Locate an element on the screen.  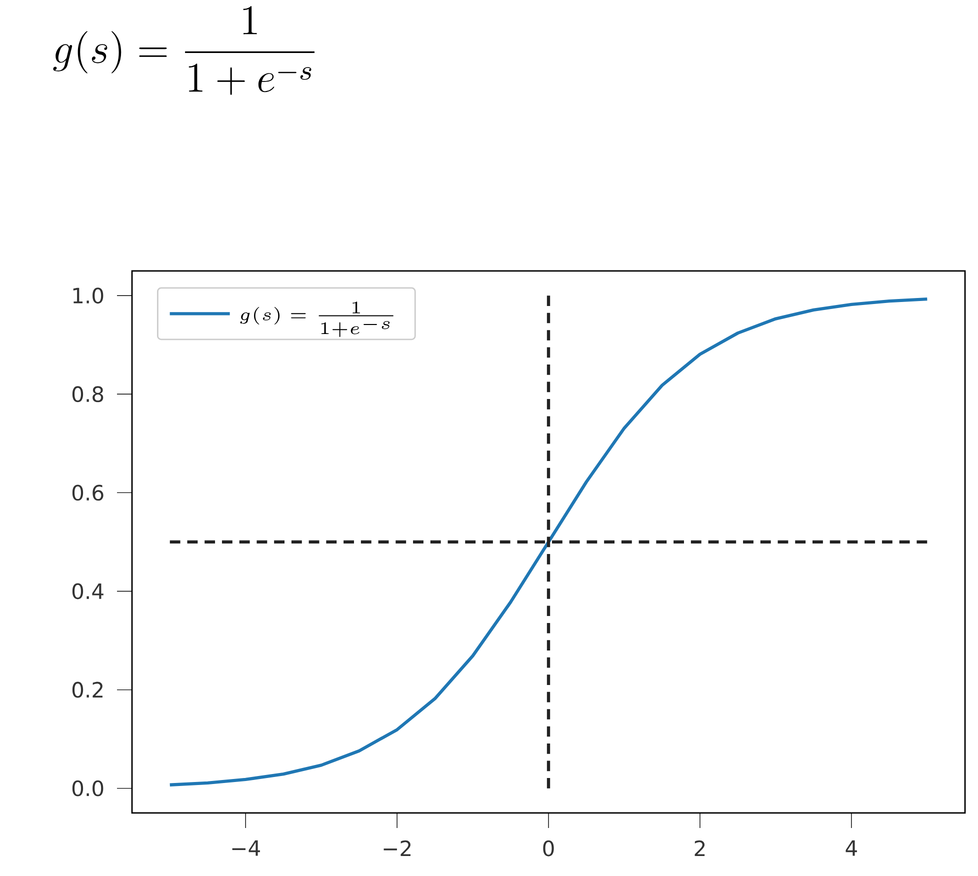
chart-title: $g(s) = \frac{1}{1+e^{-s}}$ is located at coordinates (183, 50).